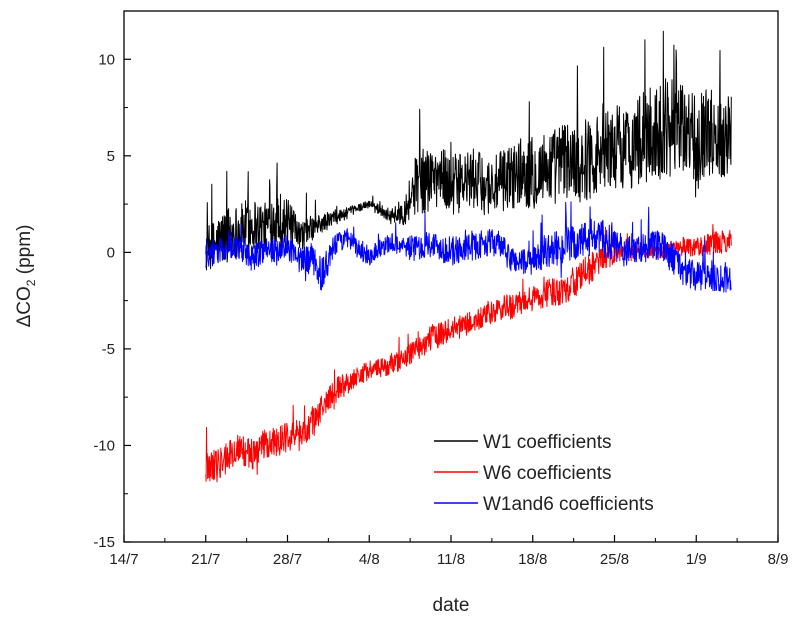 The height and width of the screenshot is (625, 796). What do you see at coordinates (547, 442) in the screenshot?
I see `legend-label: W1 coefficients` at bounding box center [547, 442].